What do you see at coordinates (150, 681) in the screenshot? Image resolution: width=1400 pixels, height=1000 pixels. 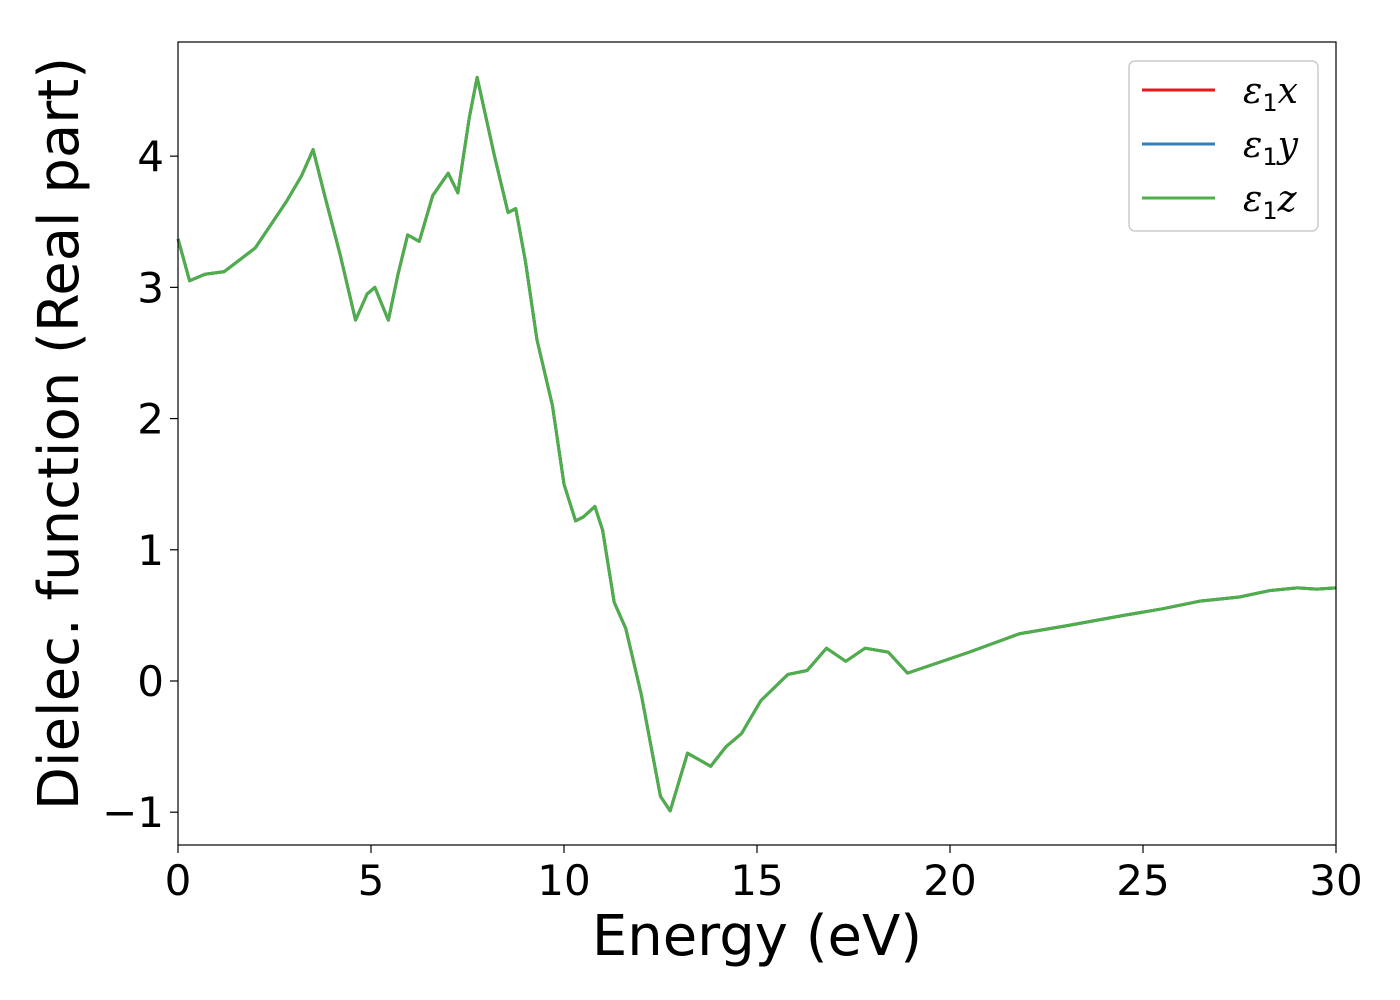 I see `y-tick-label: 0` at bounding box center [150, 681].